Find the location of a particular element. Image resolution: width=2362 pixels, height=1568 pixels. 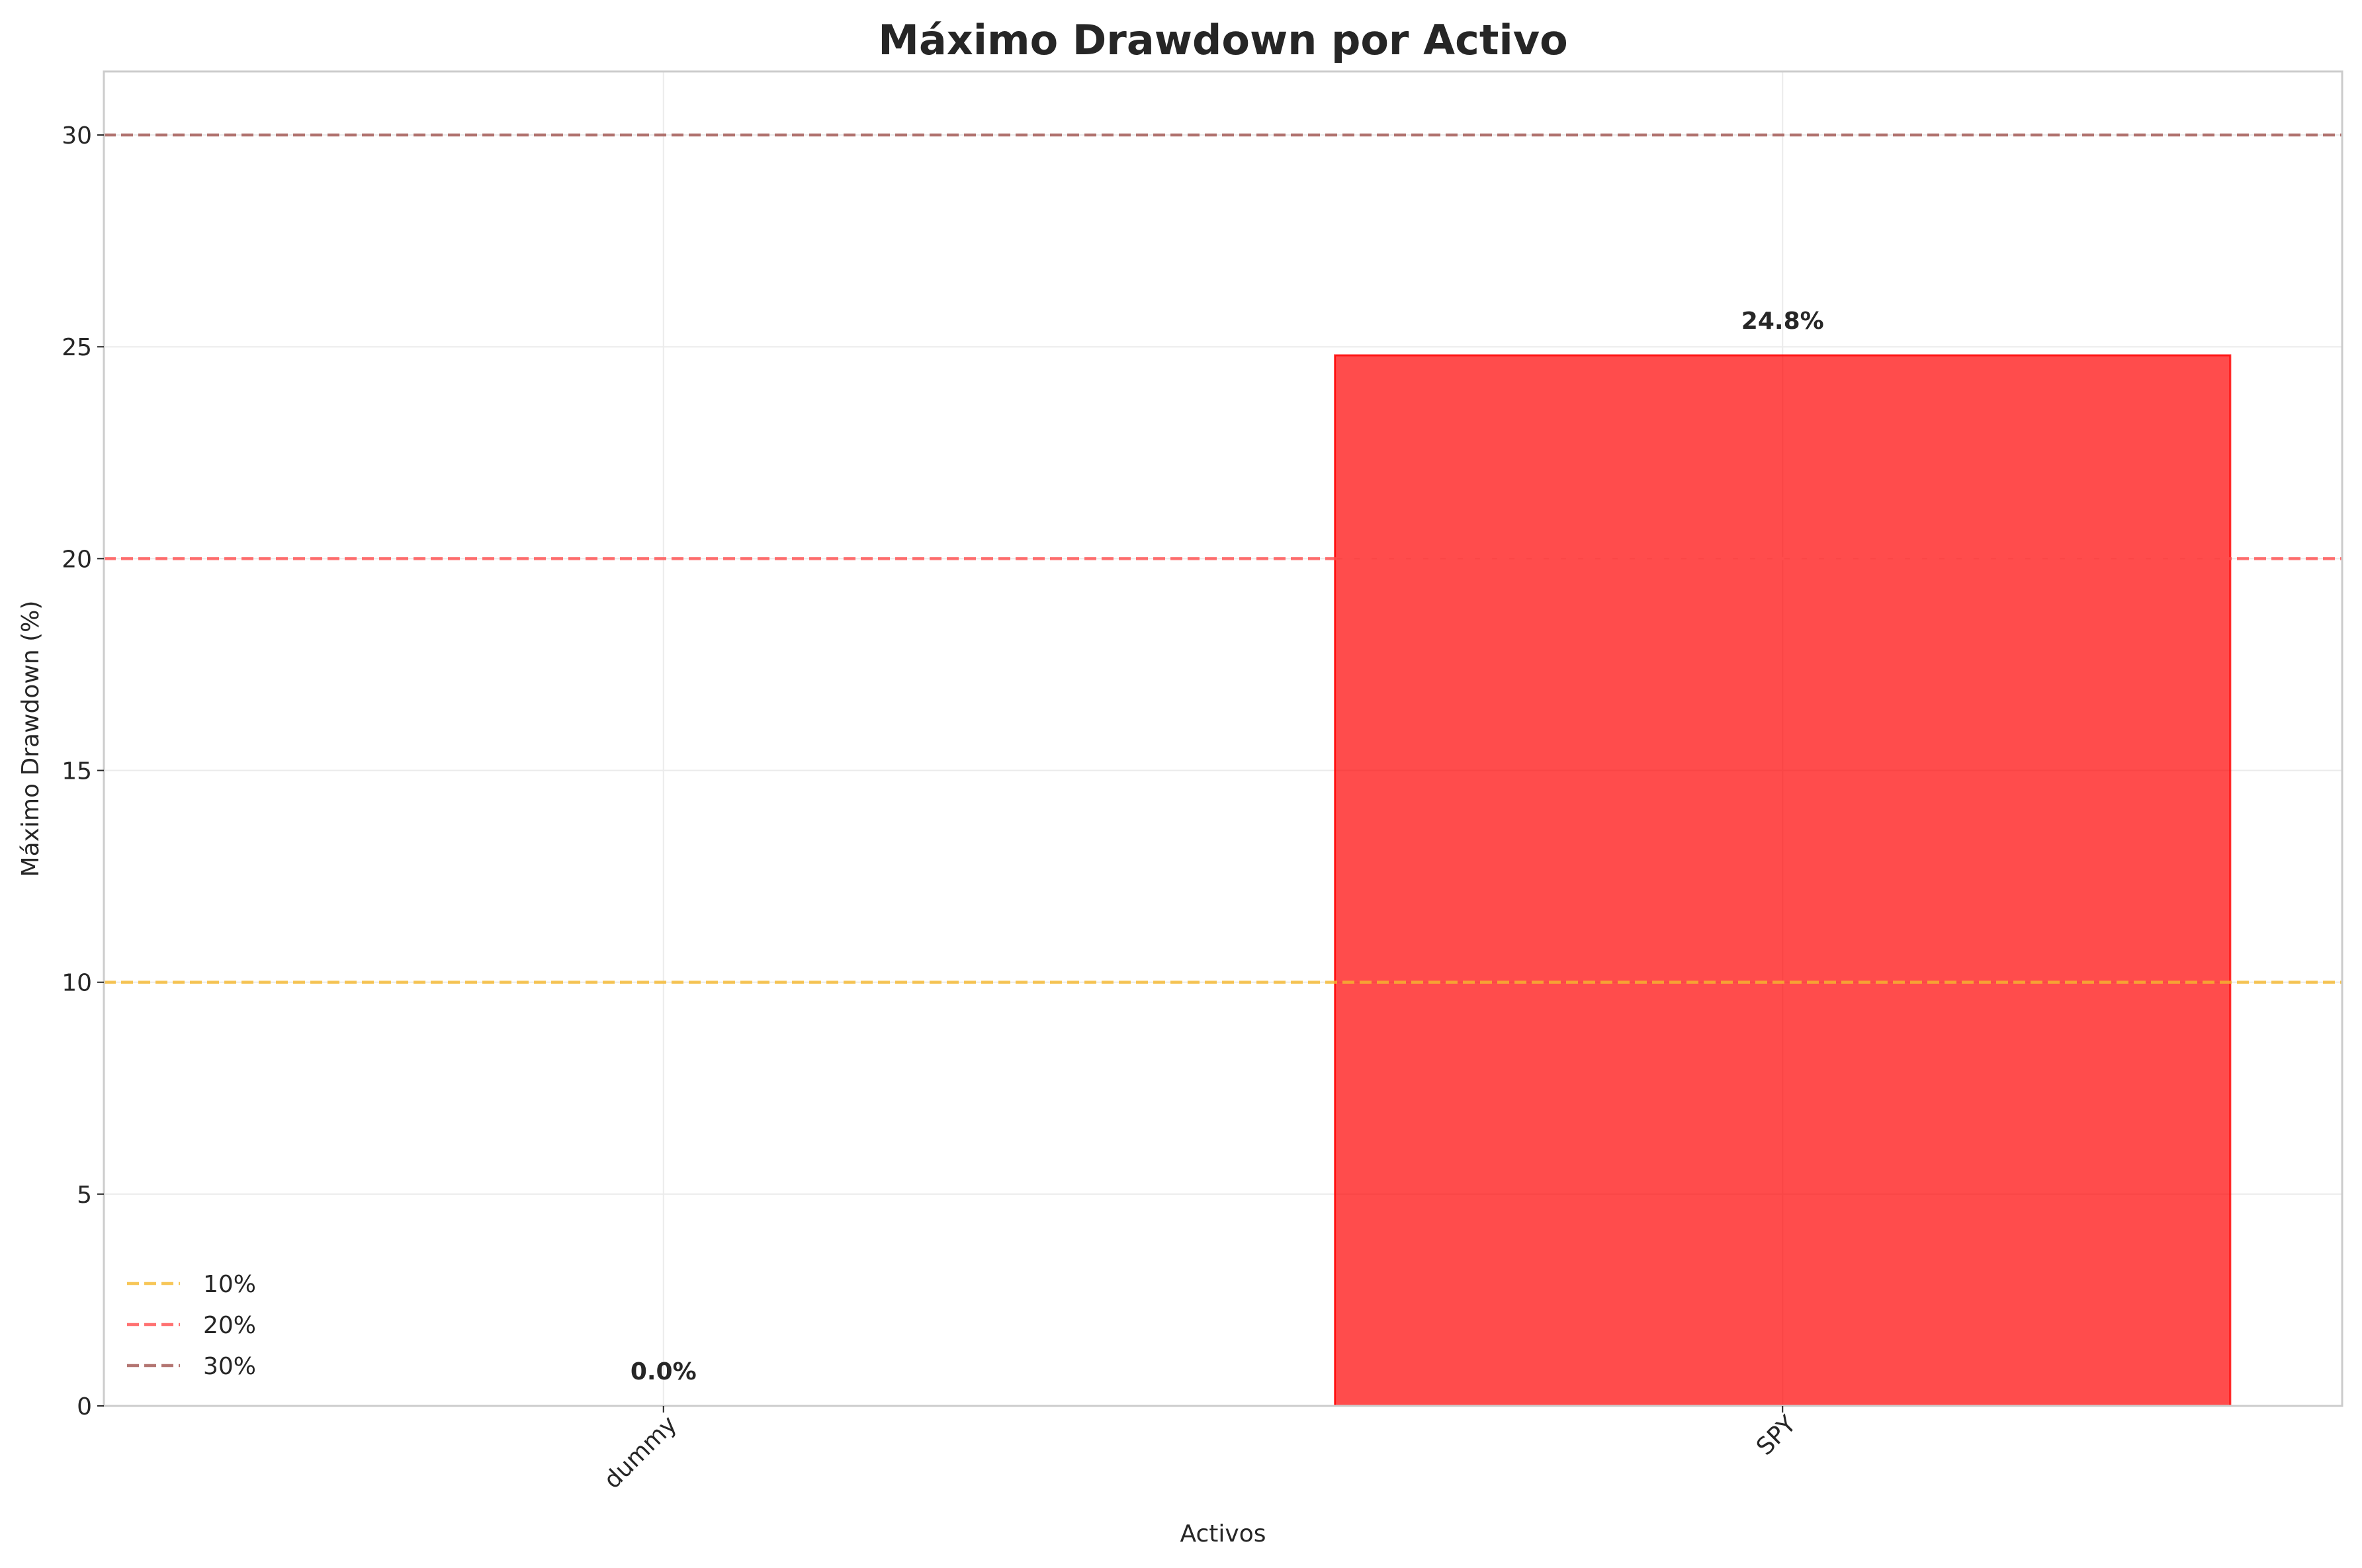

legend: 10% 20% 30% is located at coordinates (191, 1325).